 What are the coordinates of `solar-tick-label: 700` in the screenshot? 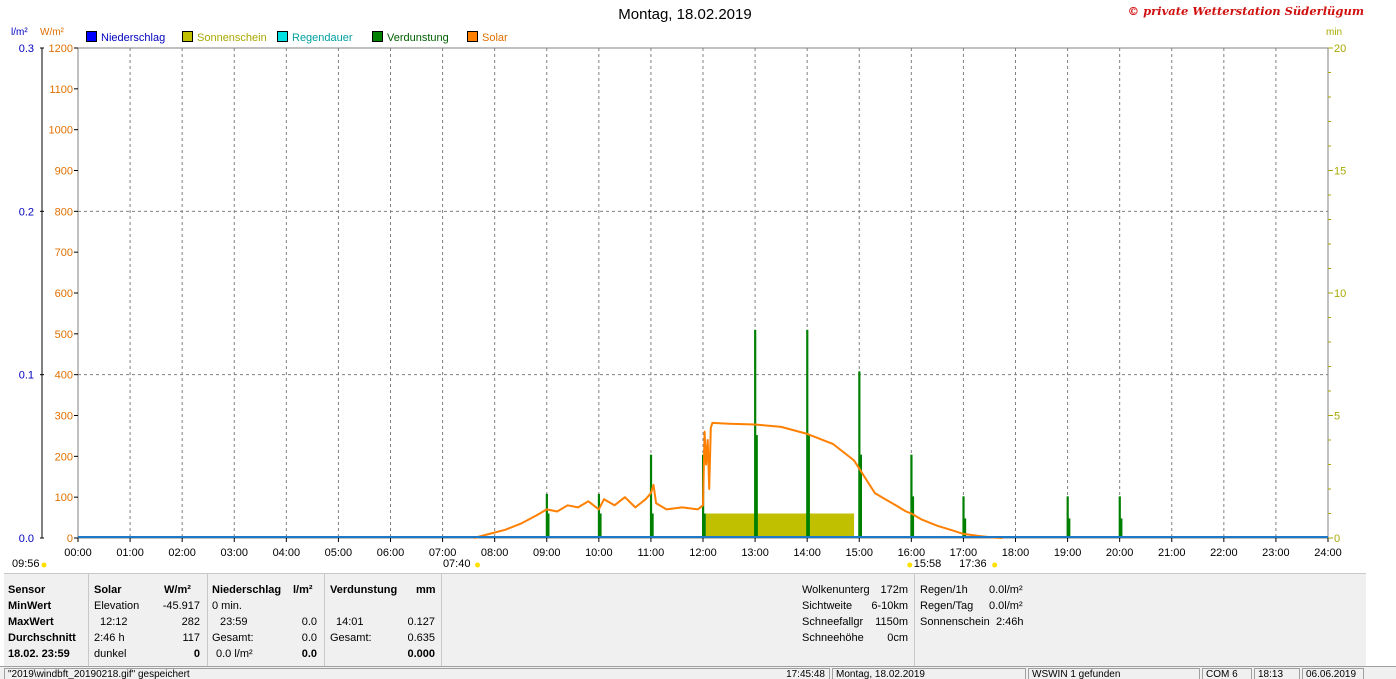 It's located at (64, 253).